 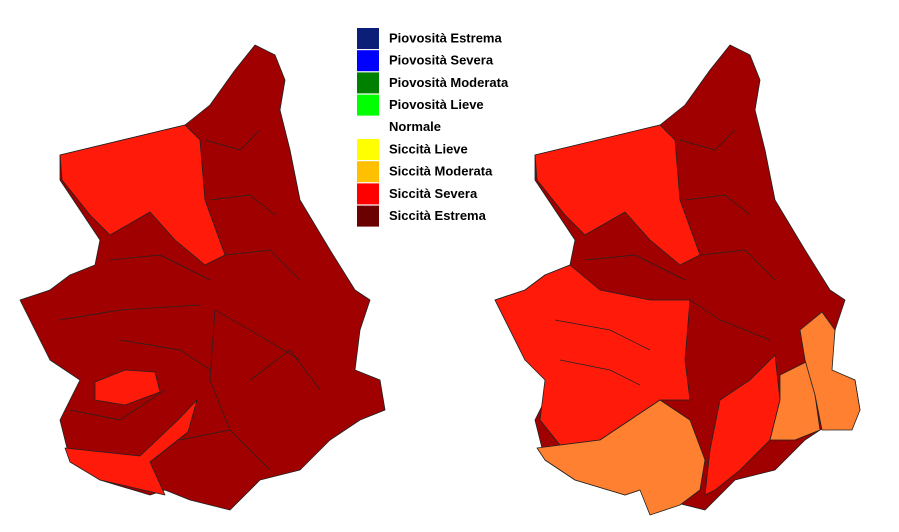 What do you see at coordinates (441, 60) in the screenshot?
I see `legend-label: Piovosità Severa` at bounding box center [441, 60].